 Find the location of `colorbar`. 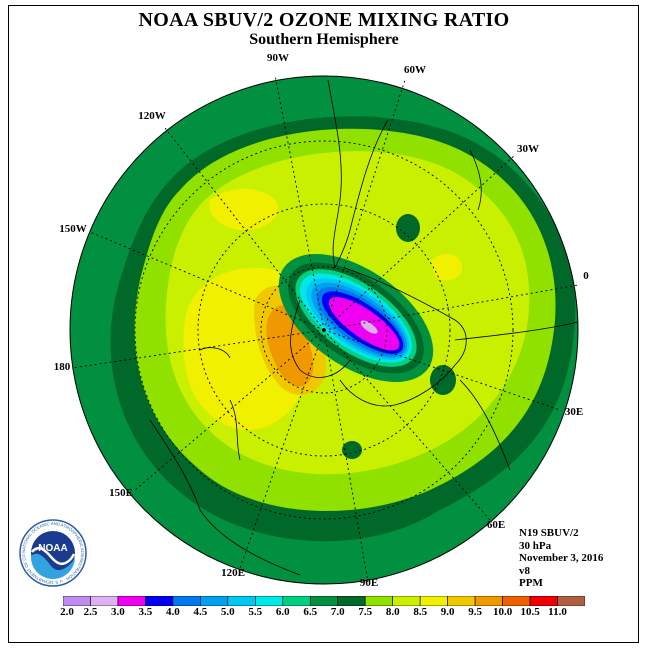

colorbar is located at coordinates (324, 601).